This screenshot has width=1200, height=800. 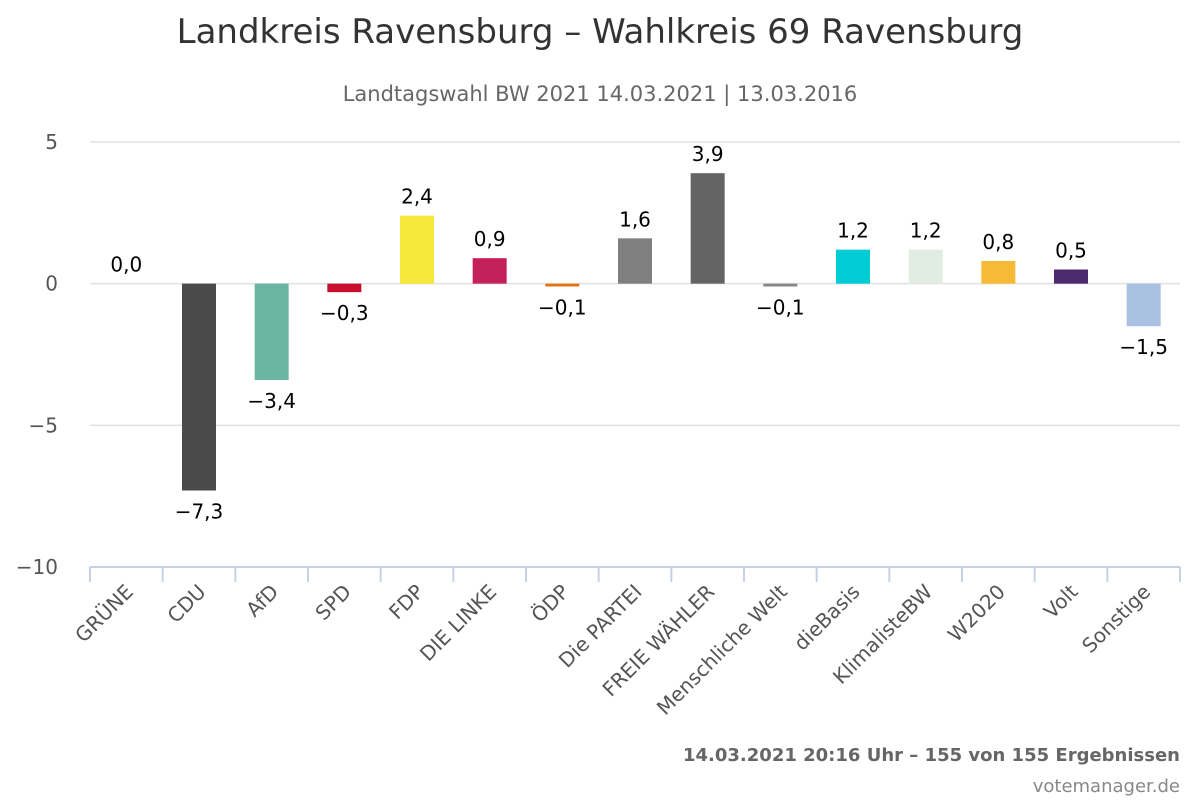 What do you see at coordinates (333, 602) in the screenshot?
I see `x-tick-label: SPD` at bounding box center [333, 602].